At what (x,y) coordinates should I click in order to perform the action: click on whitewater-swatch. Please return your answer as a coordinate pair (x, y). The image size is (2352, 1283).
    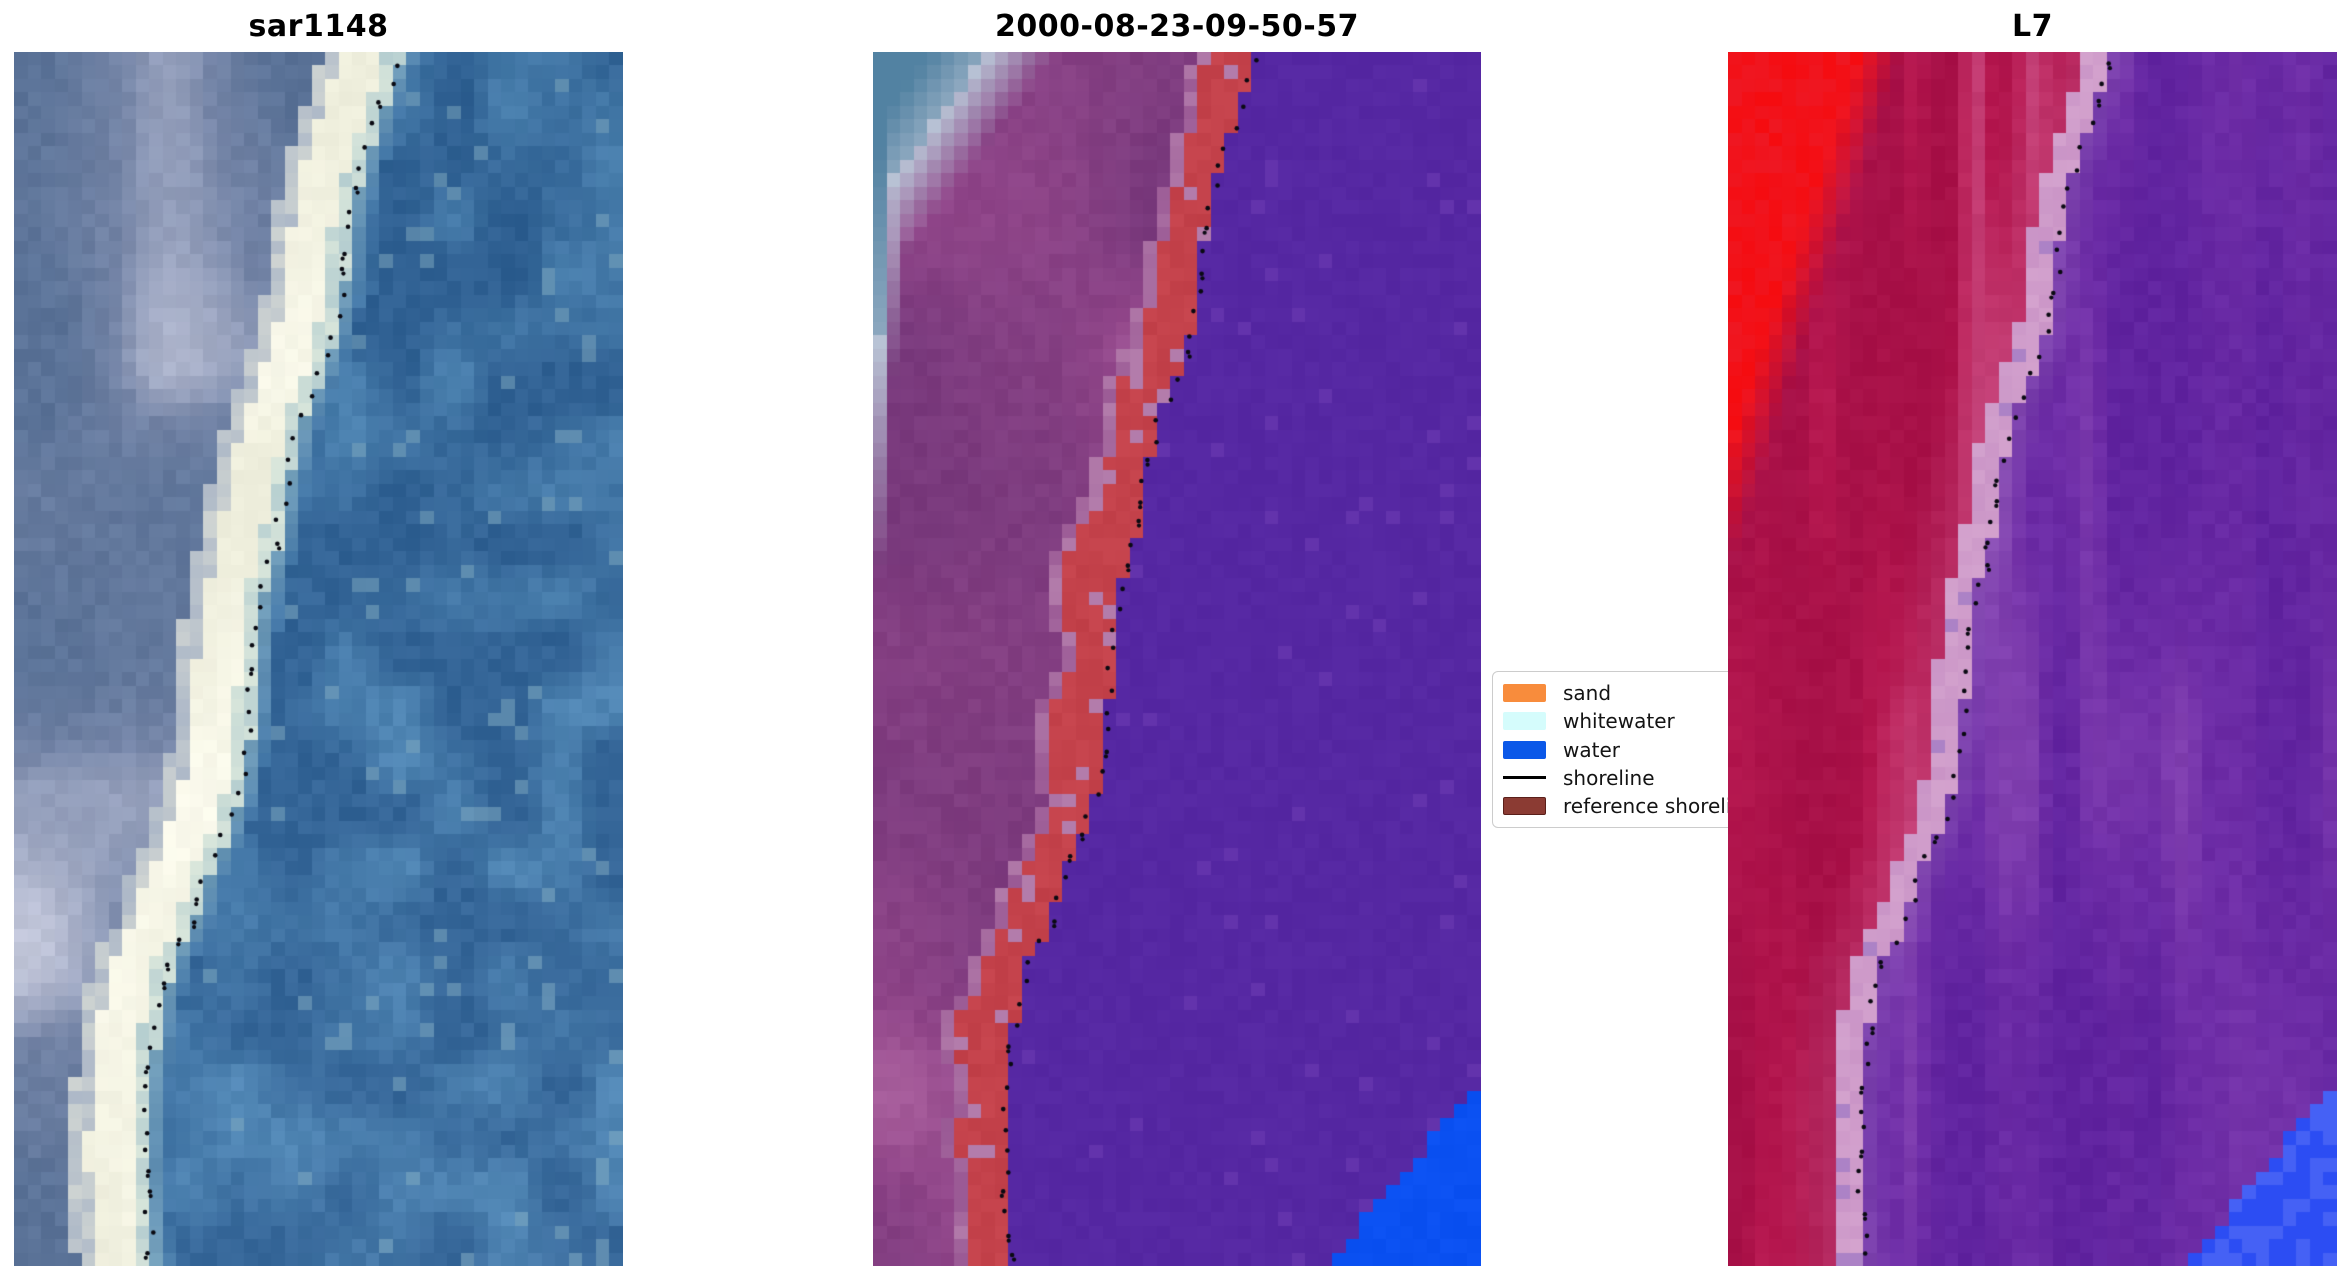
    Looking at the image, I should click on (1524, 721).